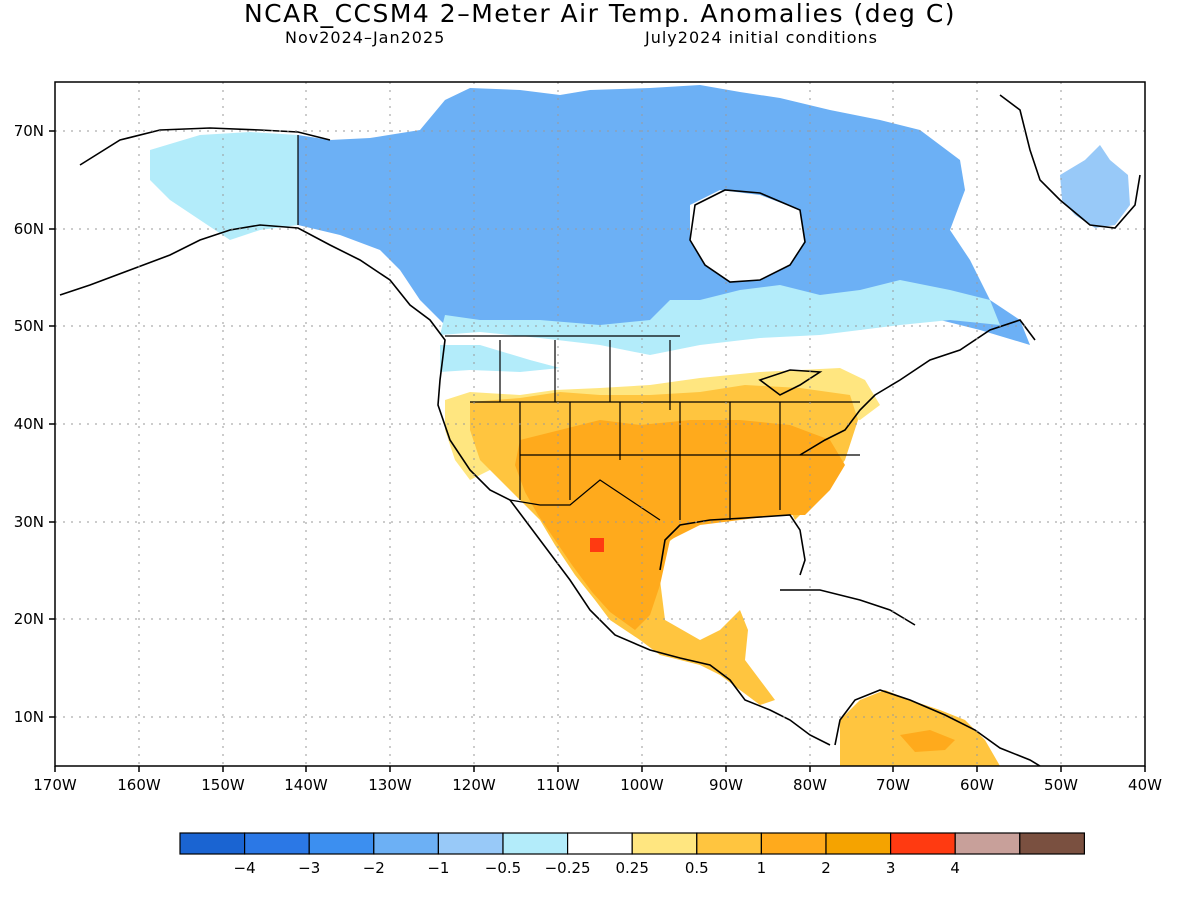 The height and width of the screenshot is (900, 1200). I want to click on lon-label: 40W, so click(1145, 785).